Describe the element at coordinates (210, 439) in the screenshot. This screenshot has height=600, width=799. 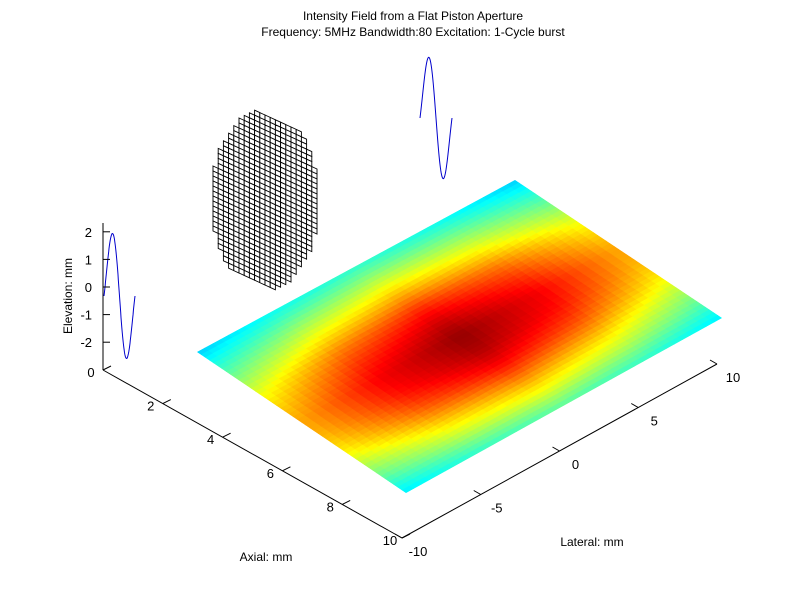
I see `axial-tick-label: 4` at that location.